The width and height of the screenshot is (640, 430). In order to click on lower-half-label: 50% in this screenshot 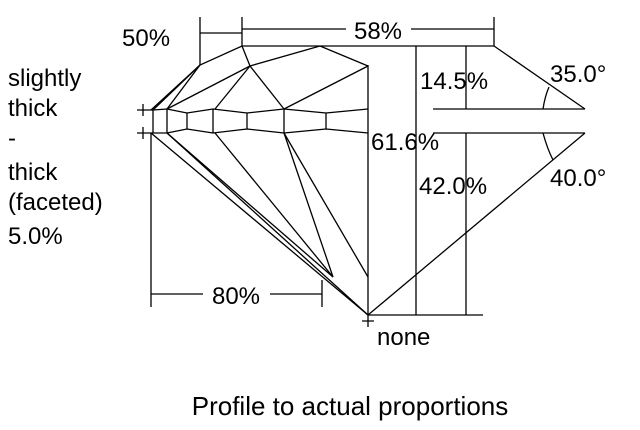, I will do `click(146, 38)`.